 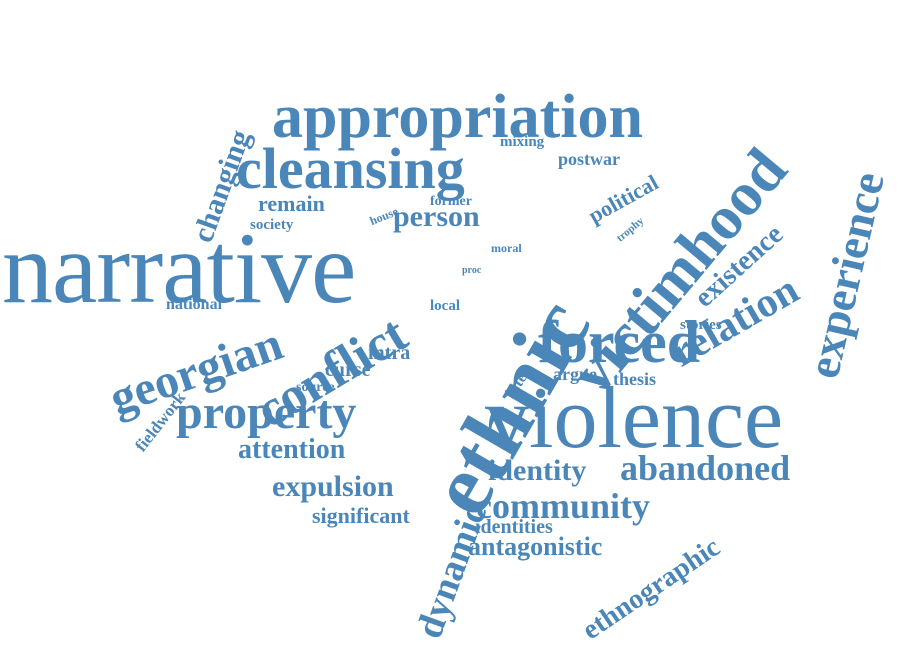 I want to click on word-identity: identity, so click(x=537, y=470).